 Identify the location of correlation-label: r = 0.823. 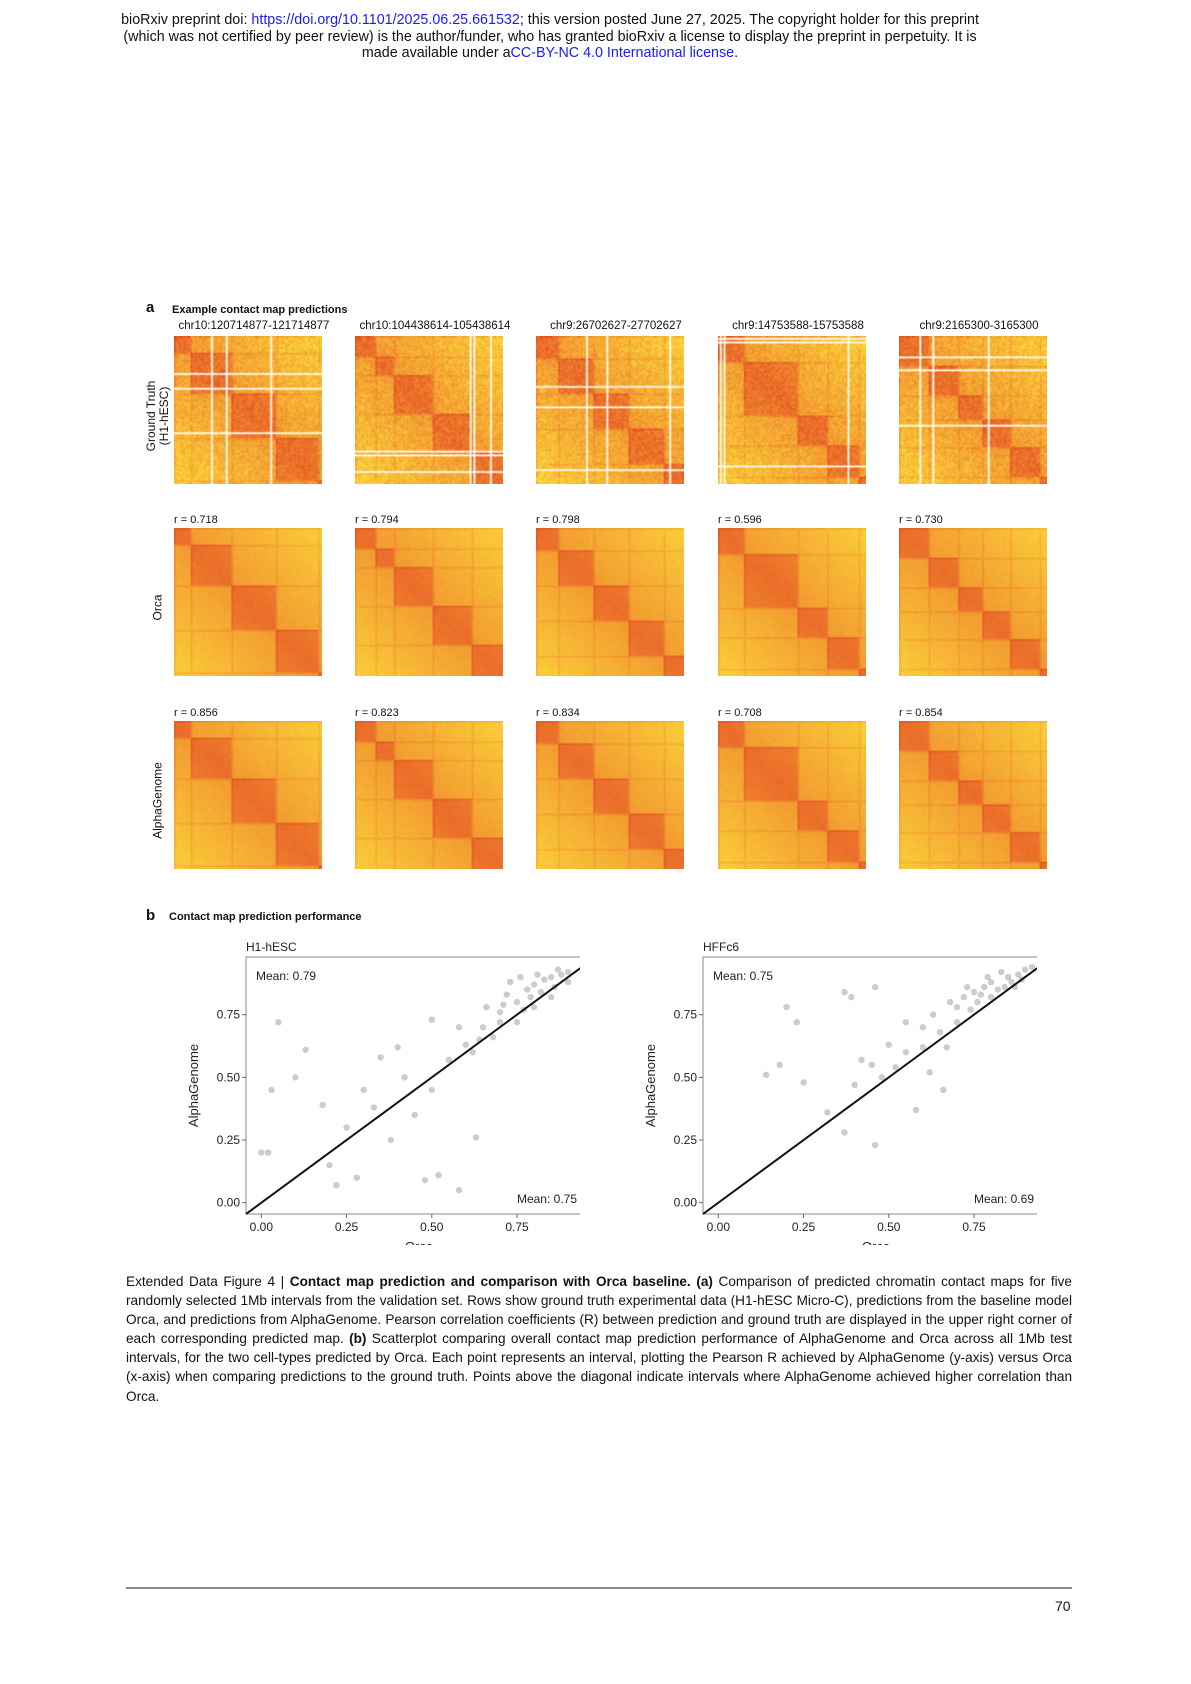
(377, 713).